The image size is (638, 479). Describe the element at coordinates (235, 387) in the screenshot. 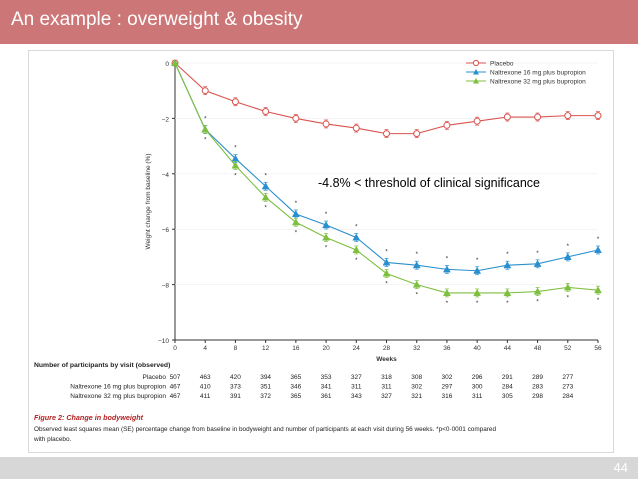

I see `participants-cell: 373` at that location.